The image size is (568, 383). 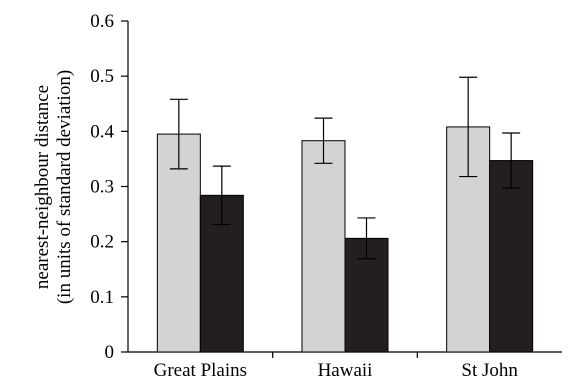 I want to click on y-axis: 0 0.1 0.2 0.3 0.4 0.5 0.6, so click(x=109, y=187).